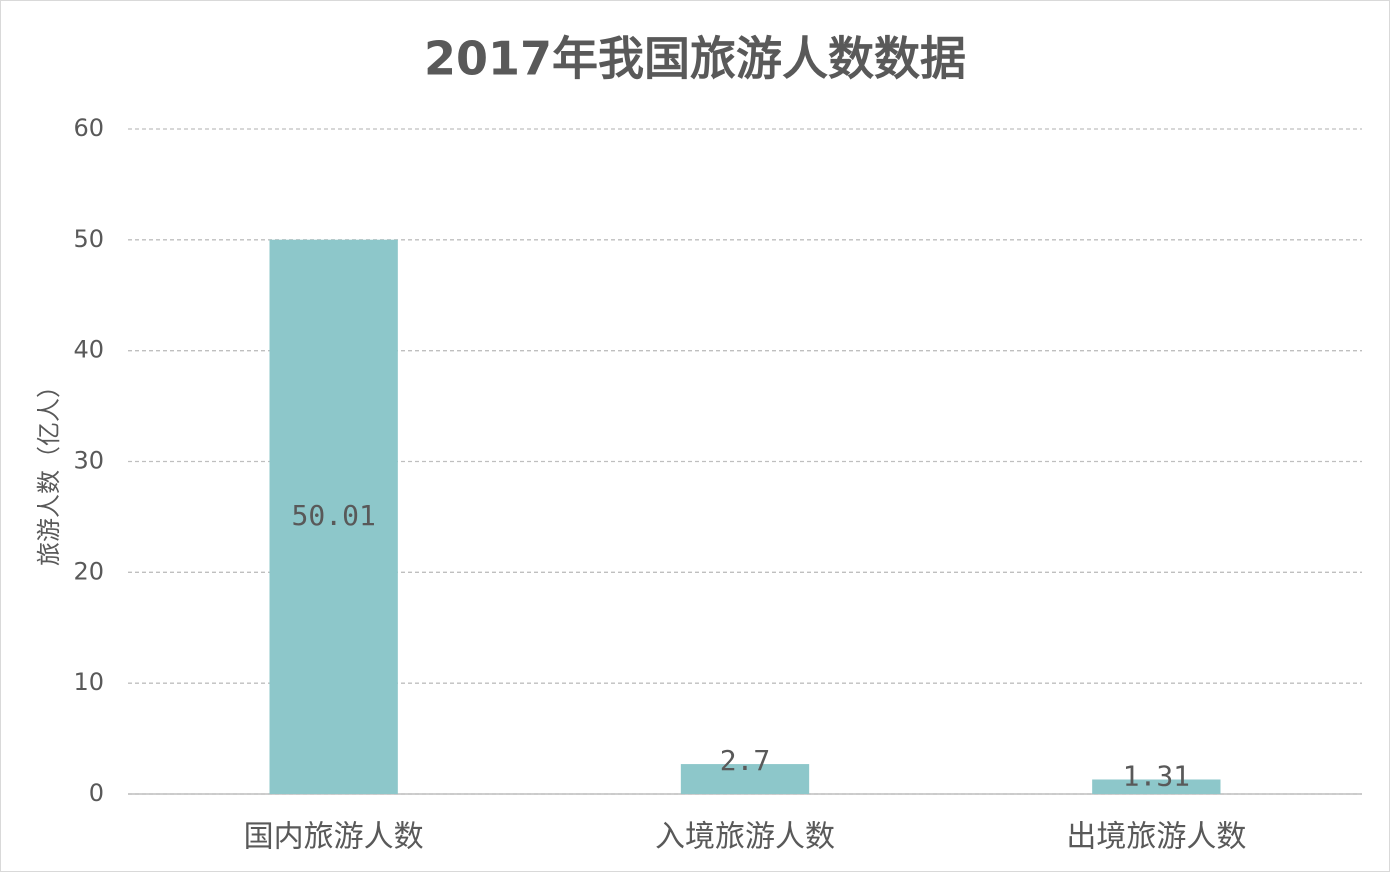 Image resolution: width=1390 pixels, height=872 pixels. Describe the element at coordinates (695, 59) in the screenshot. I see `chart-title: 2017年我国旅游人数数据` at that location.